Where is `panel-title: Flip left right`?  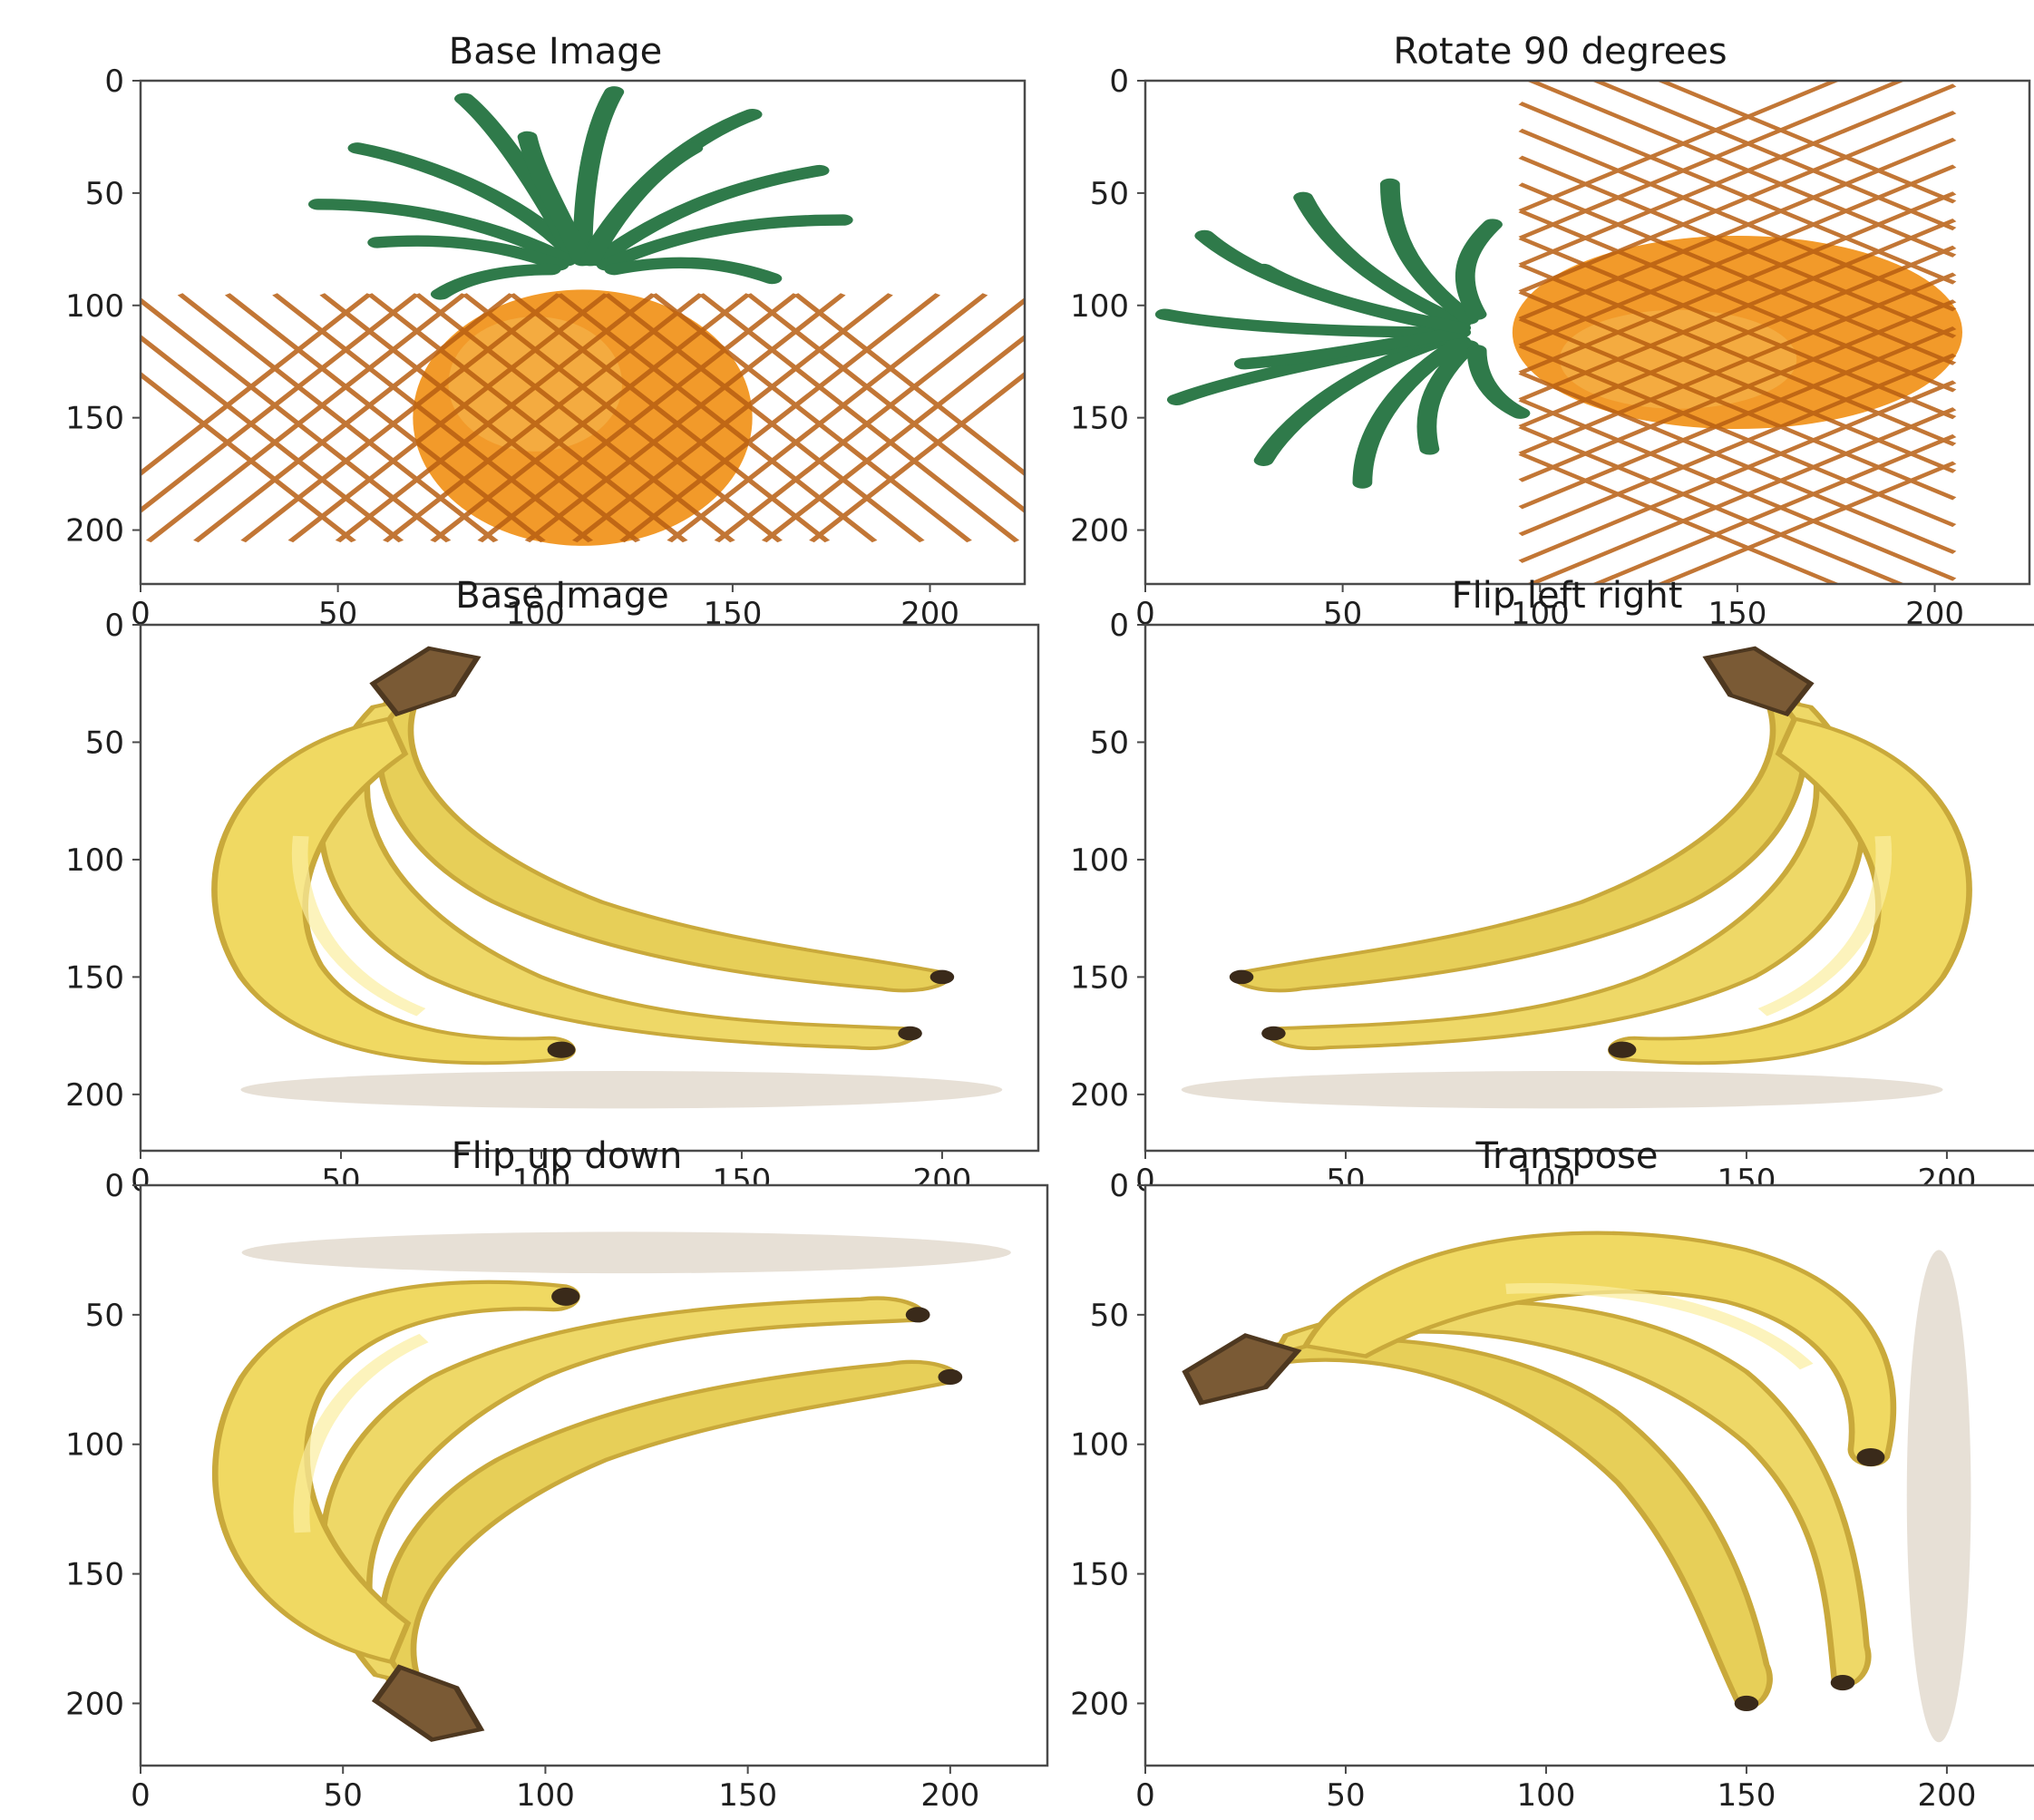 panel-title: Flip left right is located at coordinates (1567, 596).